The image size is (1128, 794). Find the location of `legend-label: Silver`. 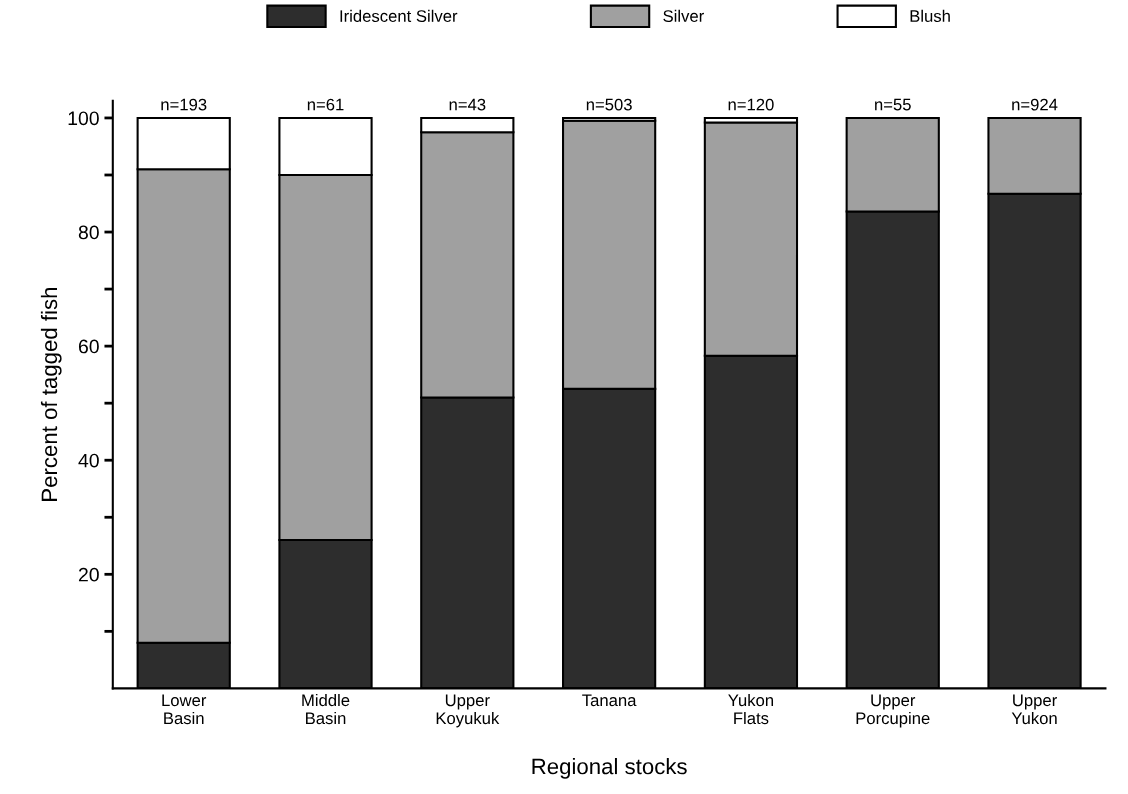

legend-label: Silver is located at coordinates (683, 15).